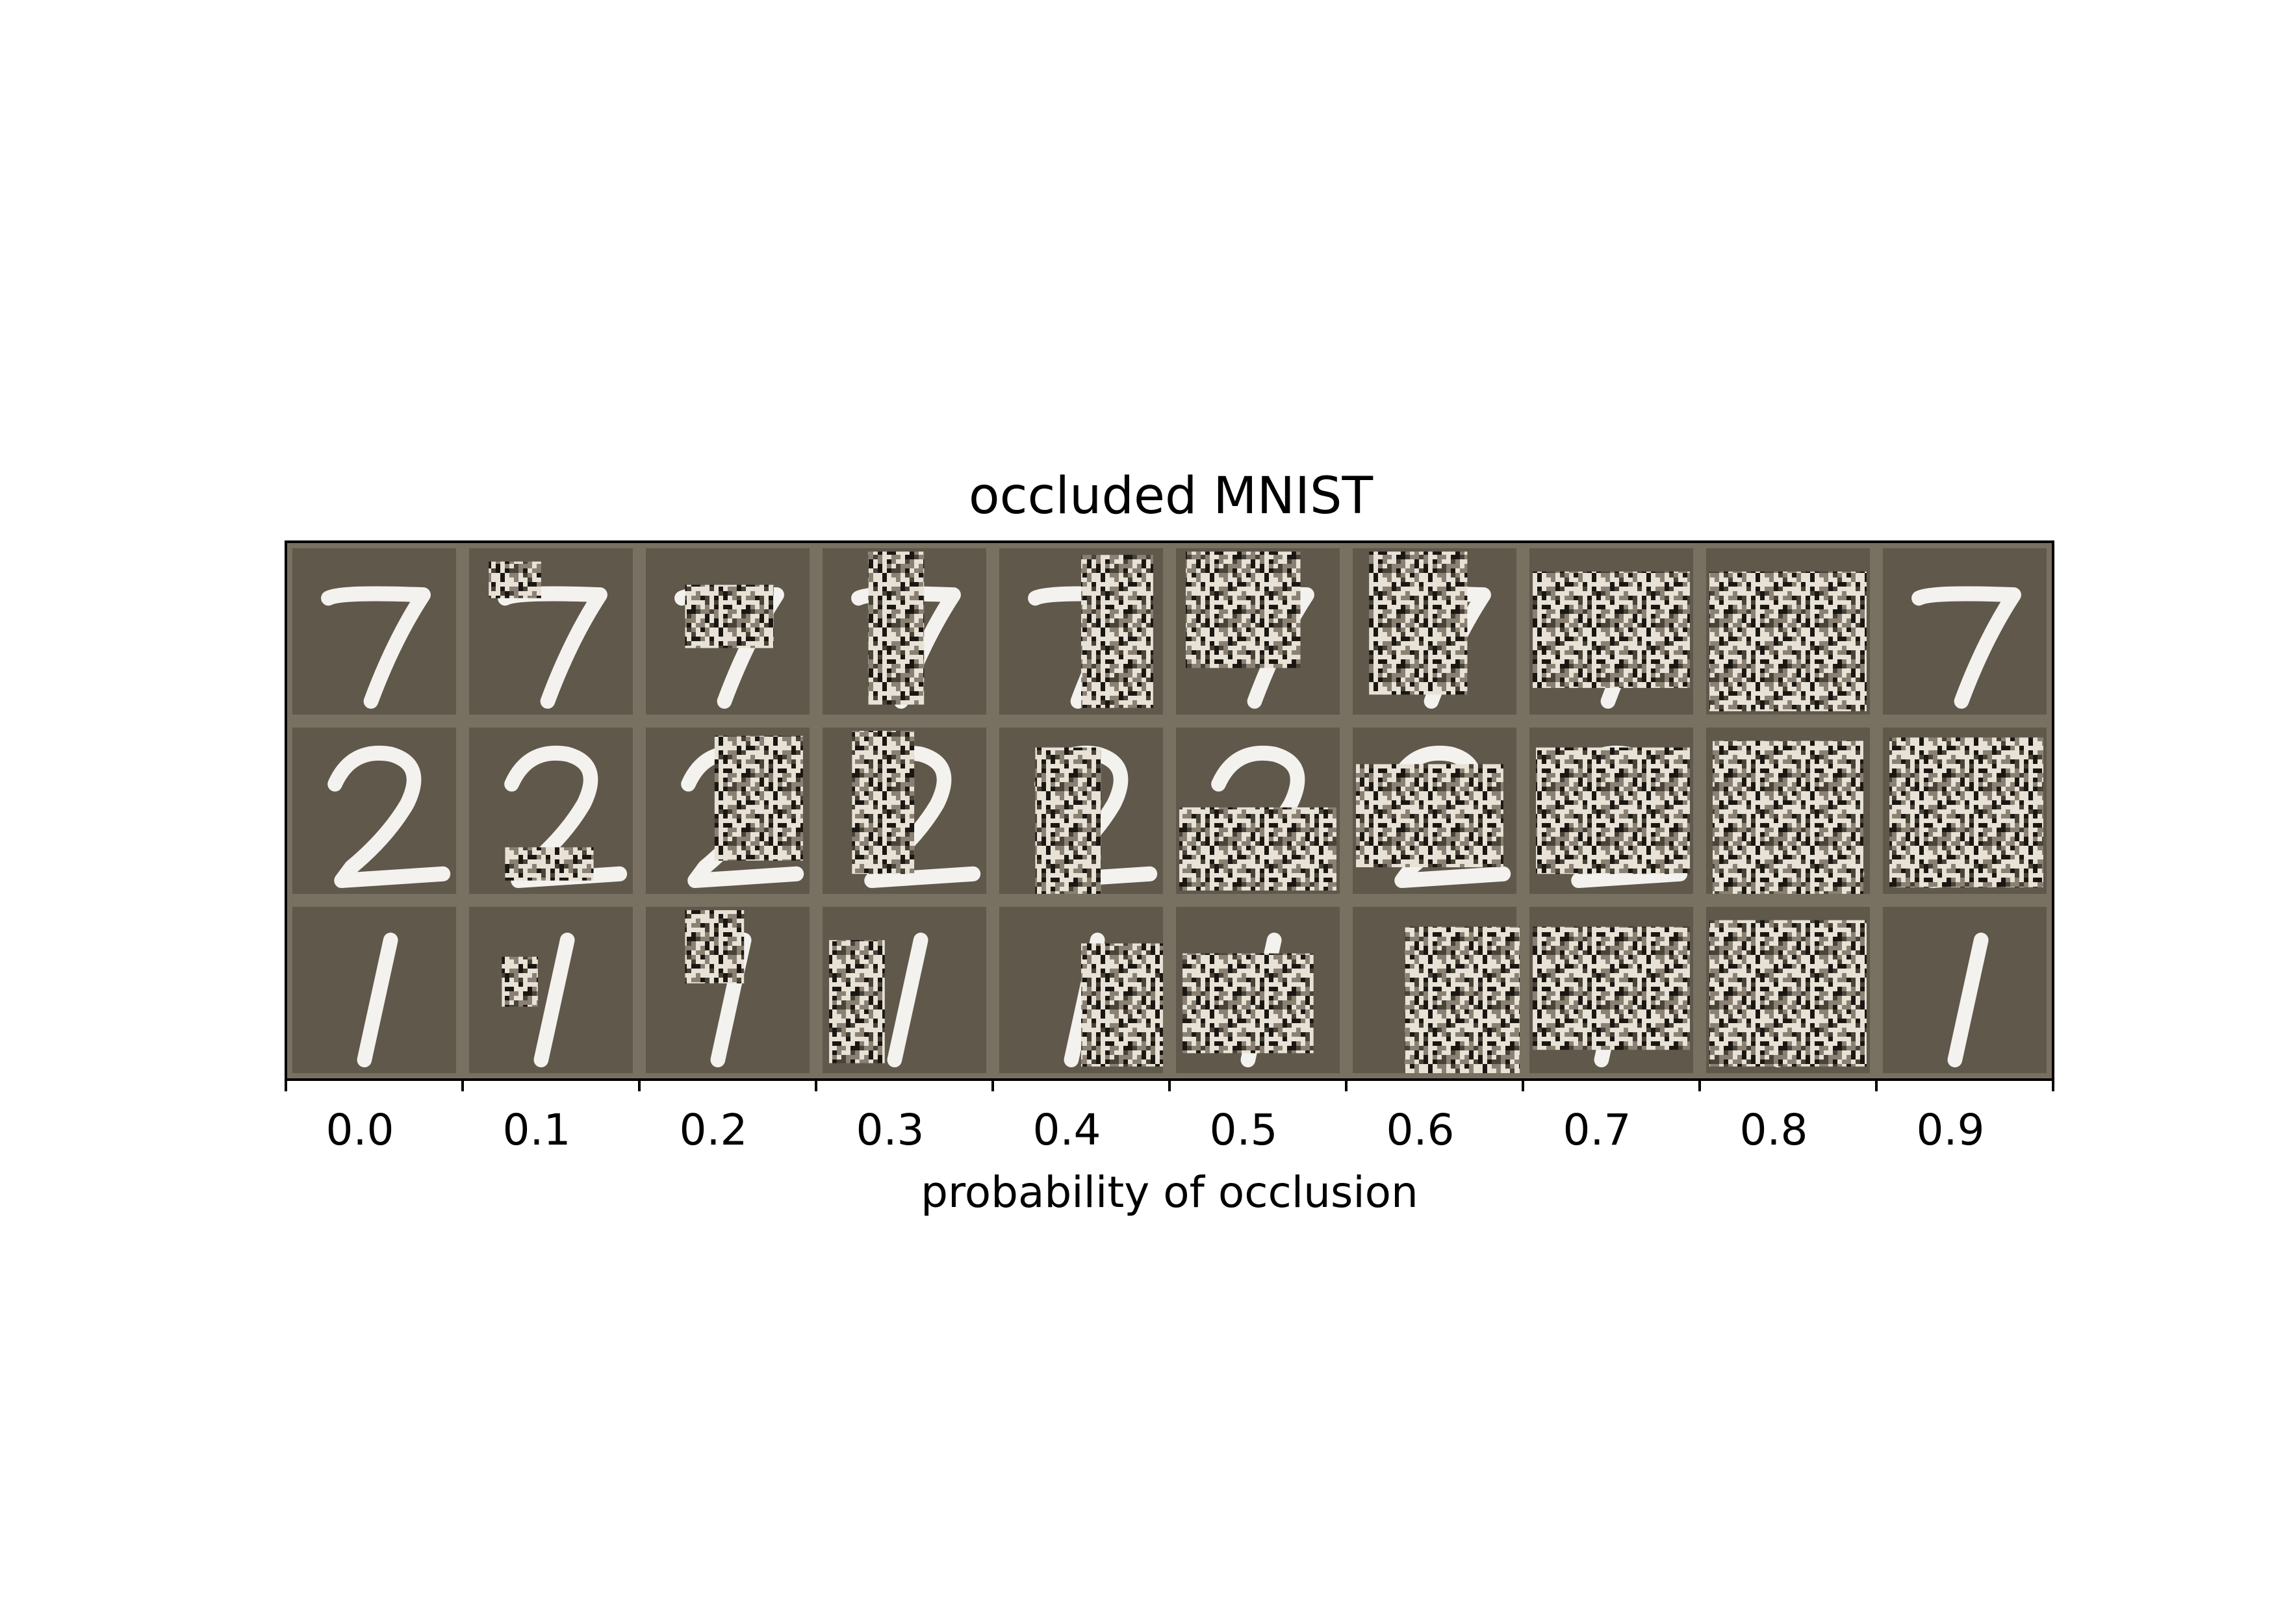  What do you see at coordinates (1597, 1130) in the screenshot?
I see `x-tick-label: 0.7` at bounding box center [1597, 1130].